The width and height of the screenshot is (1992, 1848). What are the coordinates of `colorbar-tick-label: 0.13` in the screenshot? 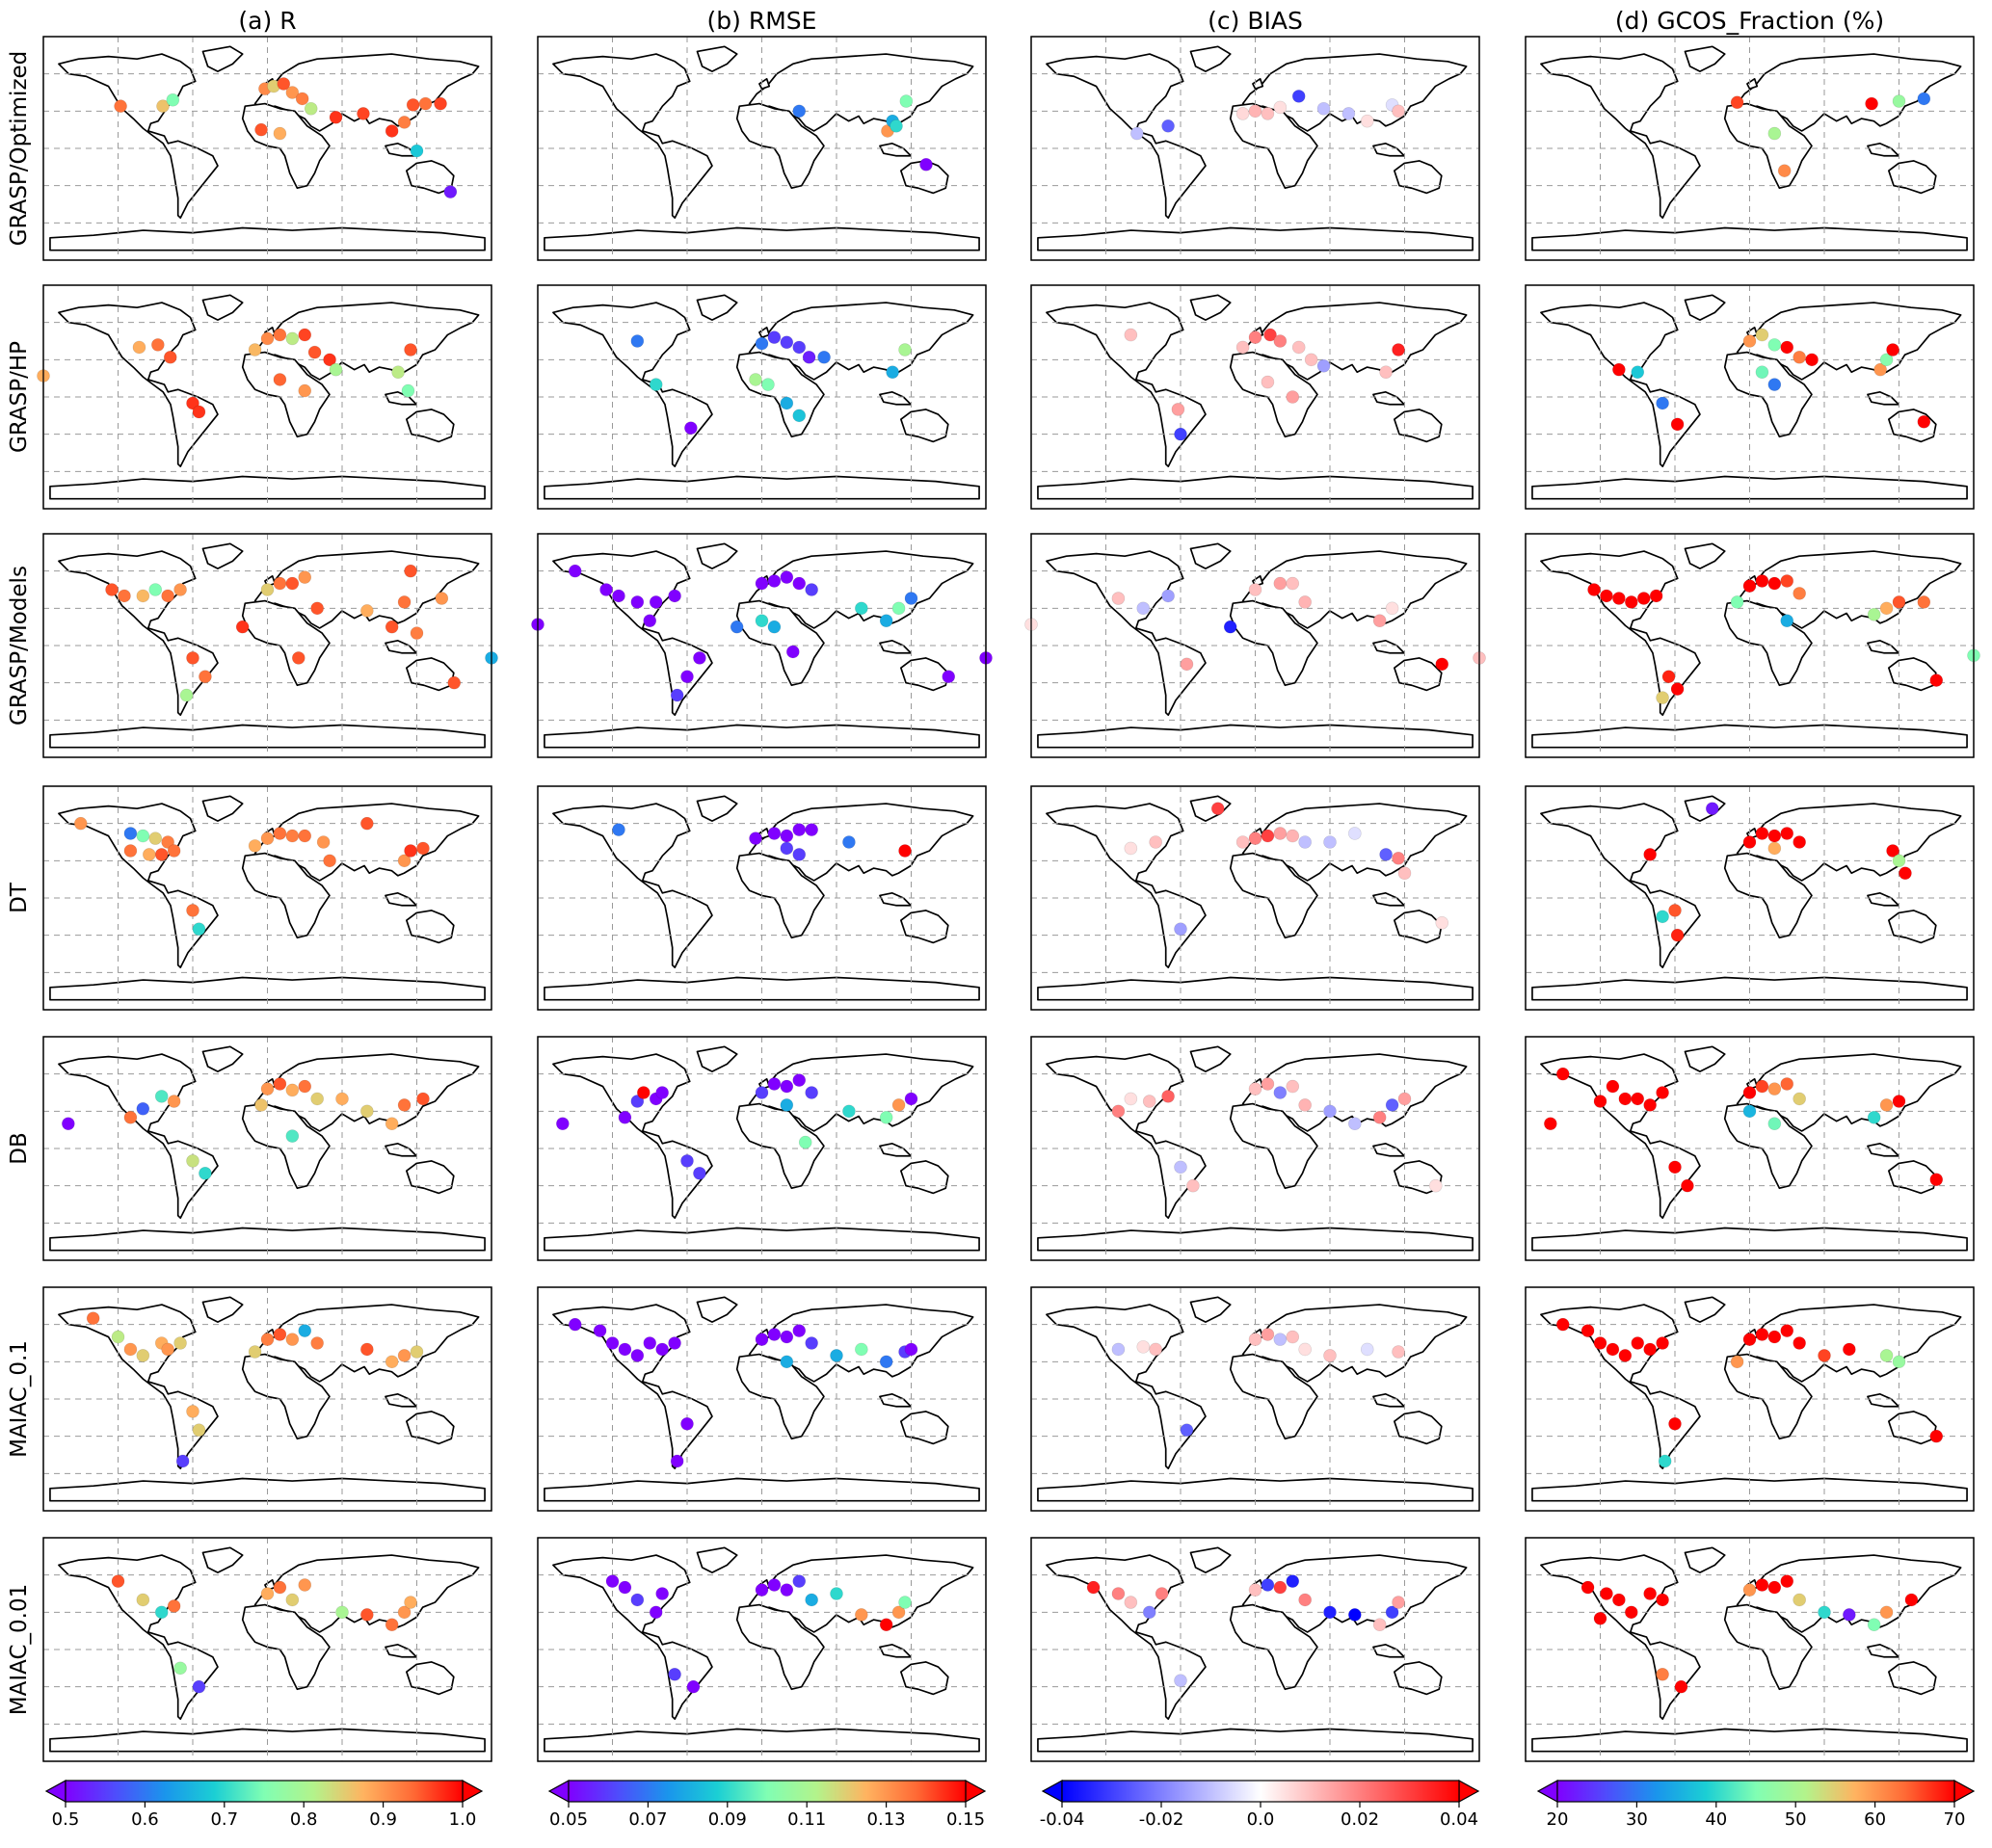 It's located at (886, 1819).